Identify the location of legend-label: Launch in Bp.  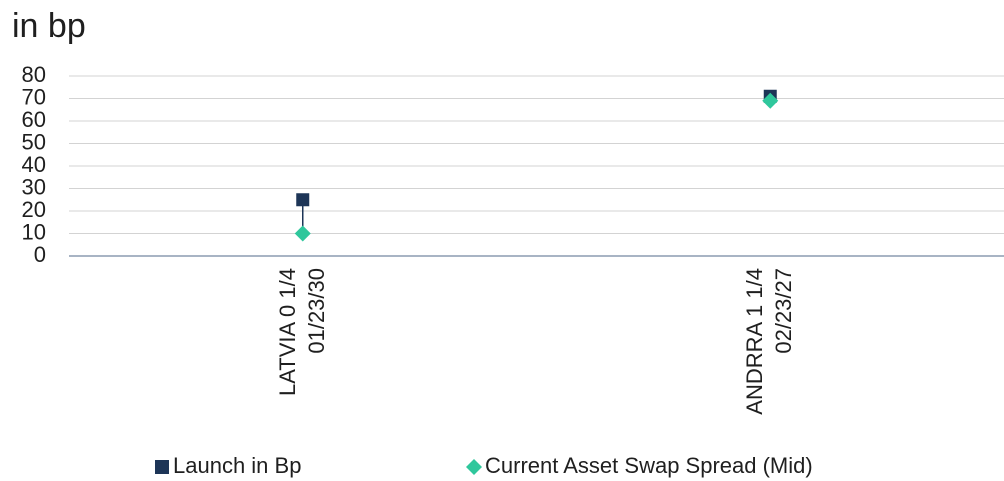
(237, 465).